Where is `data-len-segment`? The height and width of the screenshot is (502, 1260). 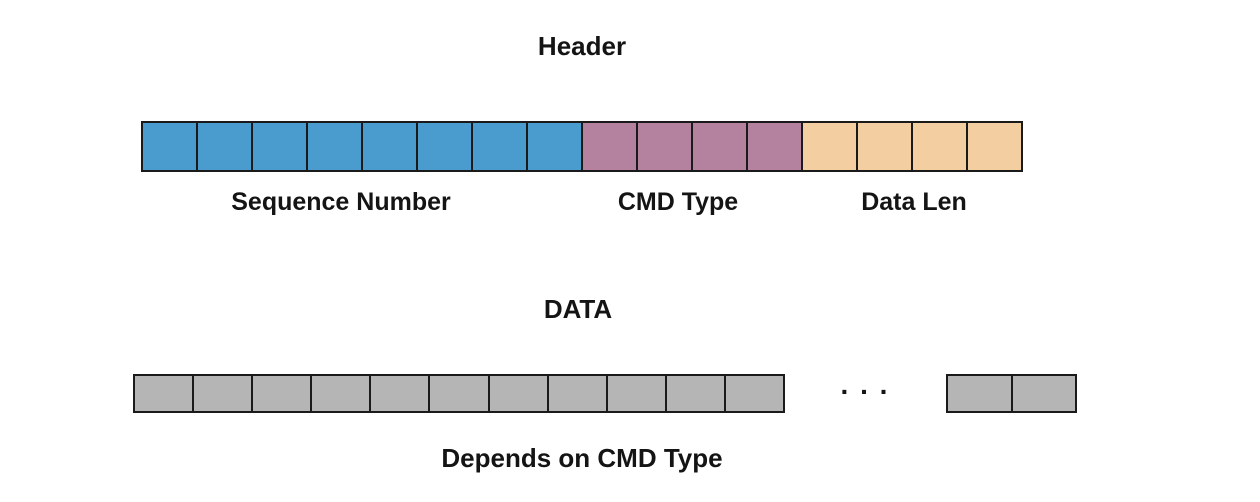 data-len-segment is located at coordinates (912, 146).